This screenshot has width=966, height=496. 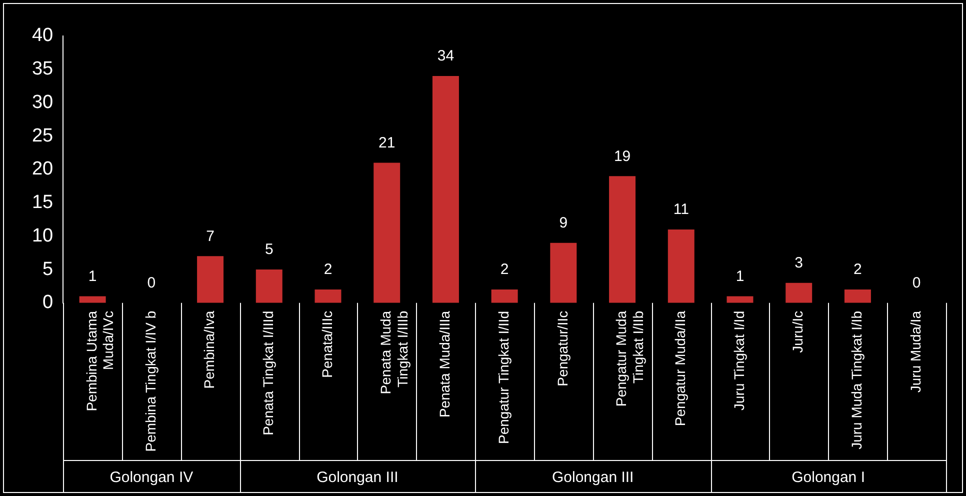 What do you see at coordinates (828, 477) in the screenshot?
I see `text: Golongan I` at bounding box center [828, 477].